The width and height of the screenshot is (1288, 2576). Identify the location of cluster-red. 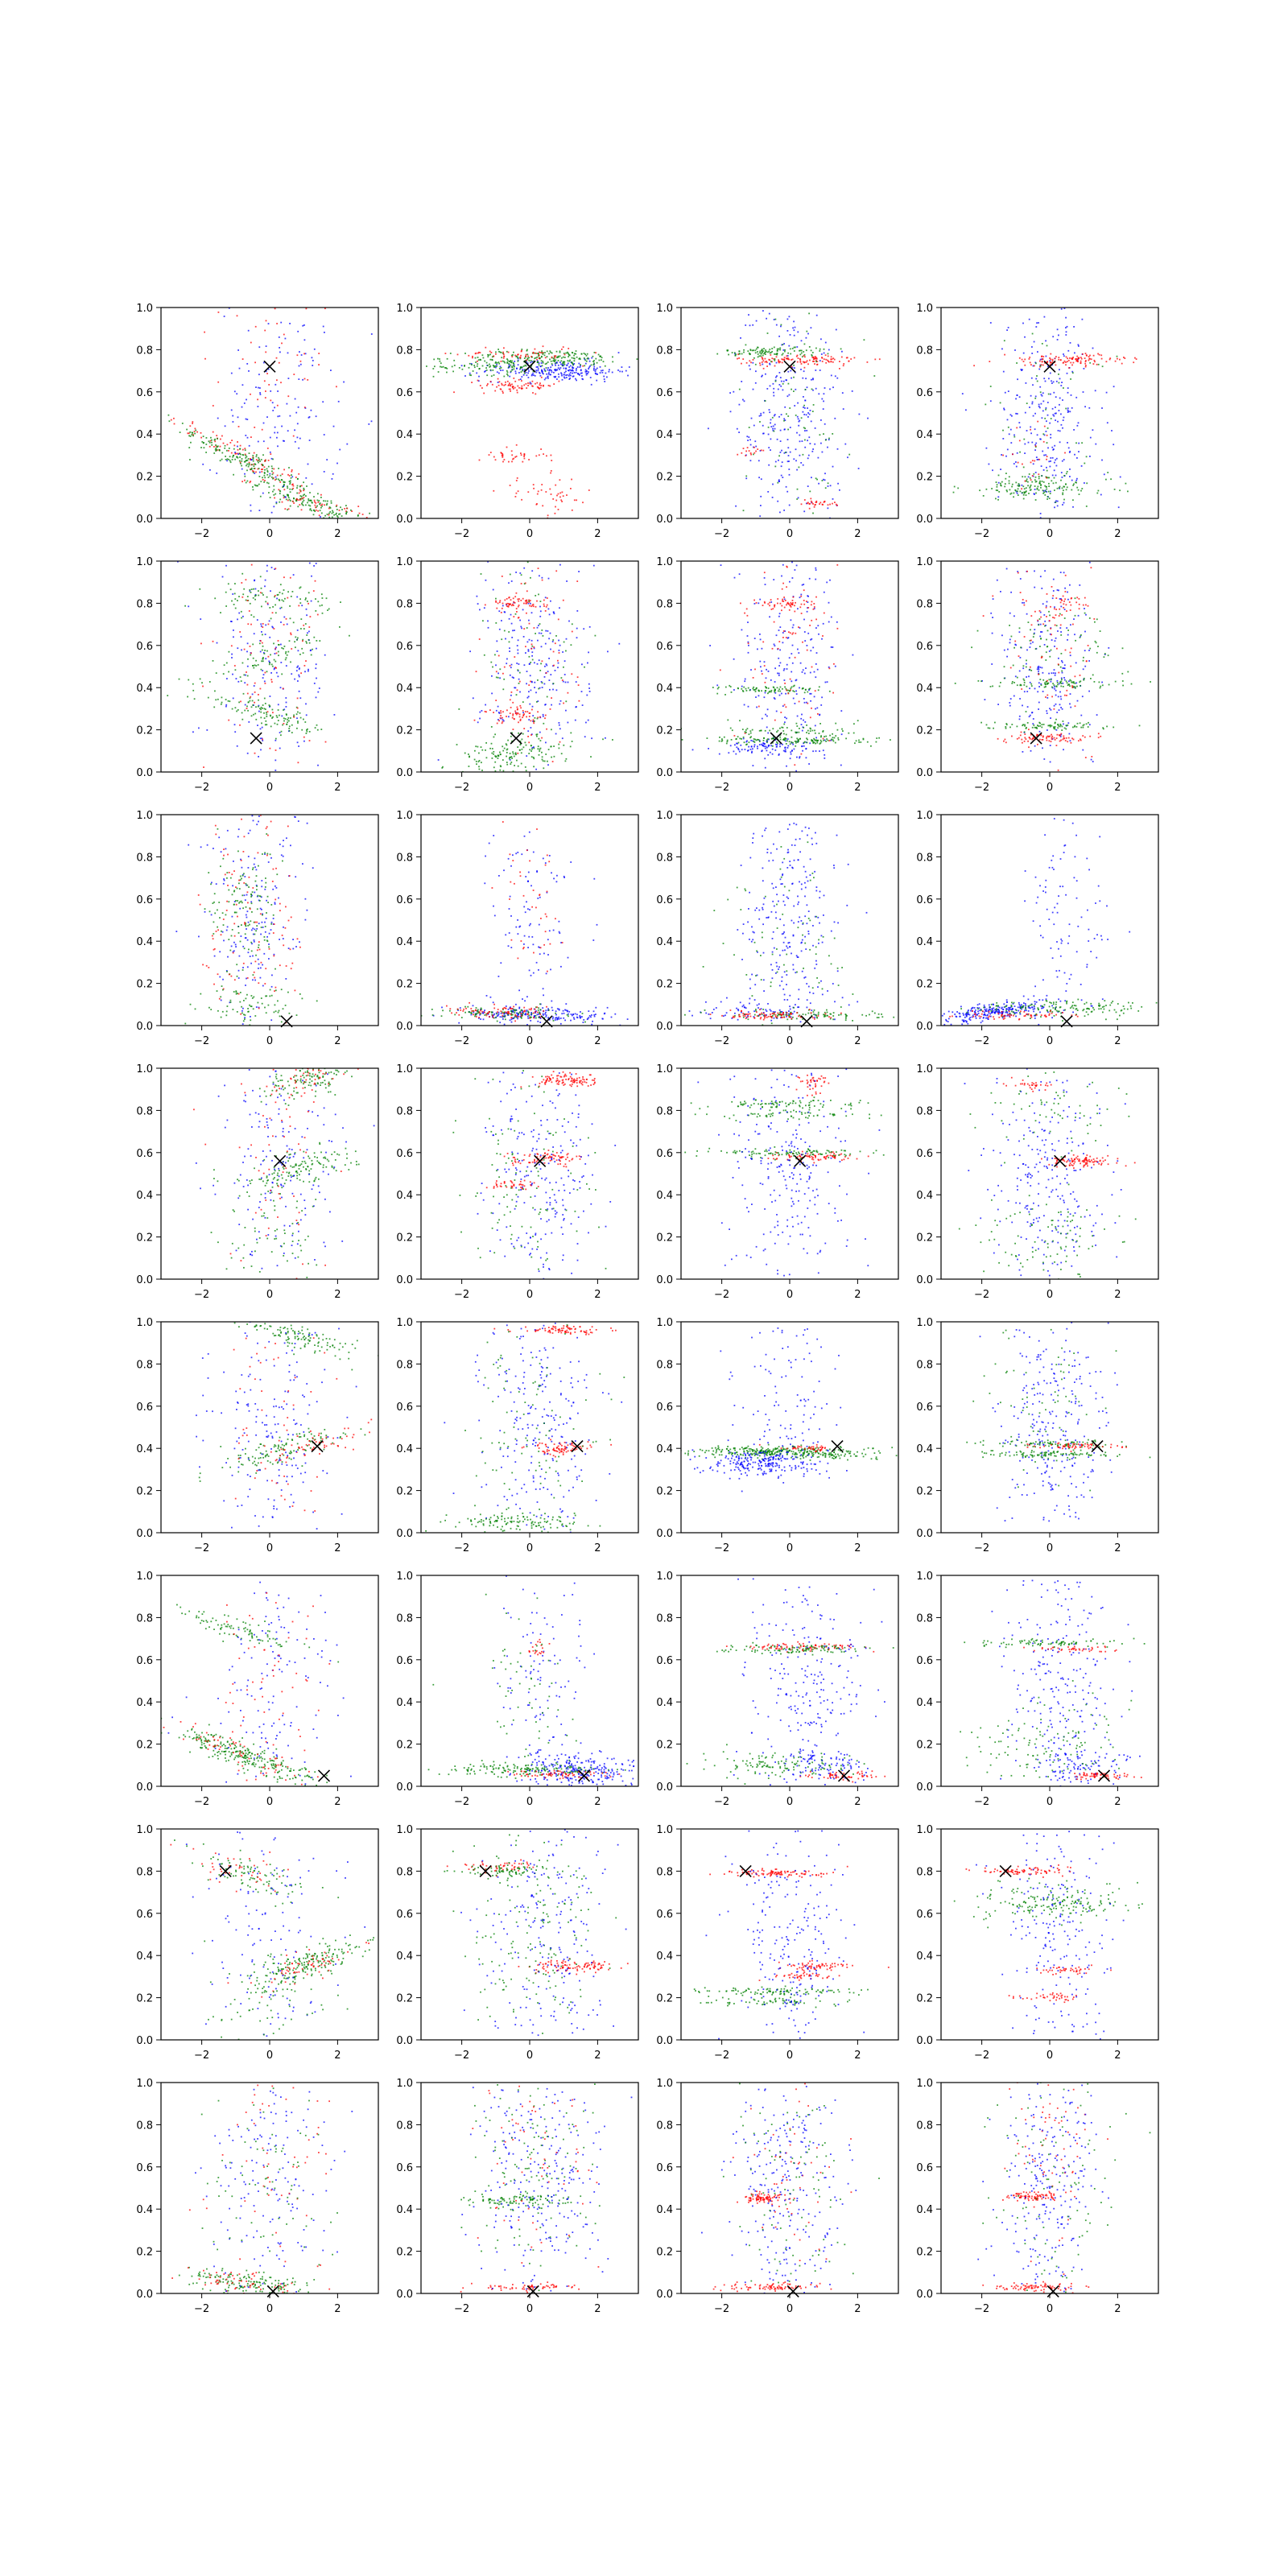
(506, 385).